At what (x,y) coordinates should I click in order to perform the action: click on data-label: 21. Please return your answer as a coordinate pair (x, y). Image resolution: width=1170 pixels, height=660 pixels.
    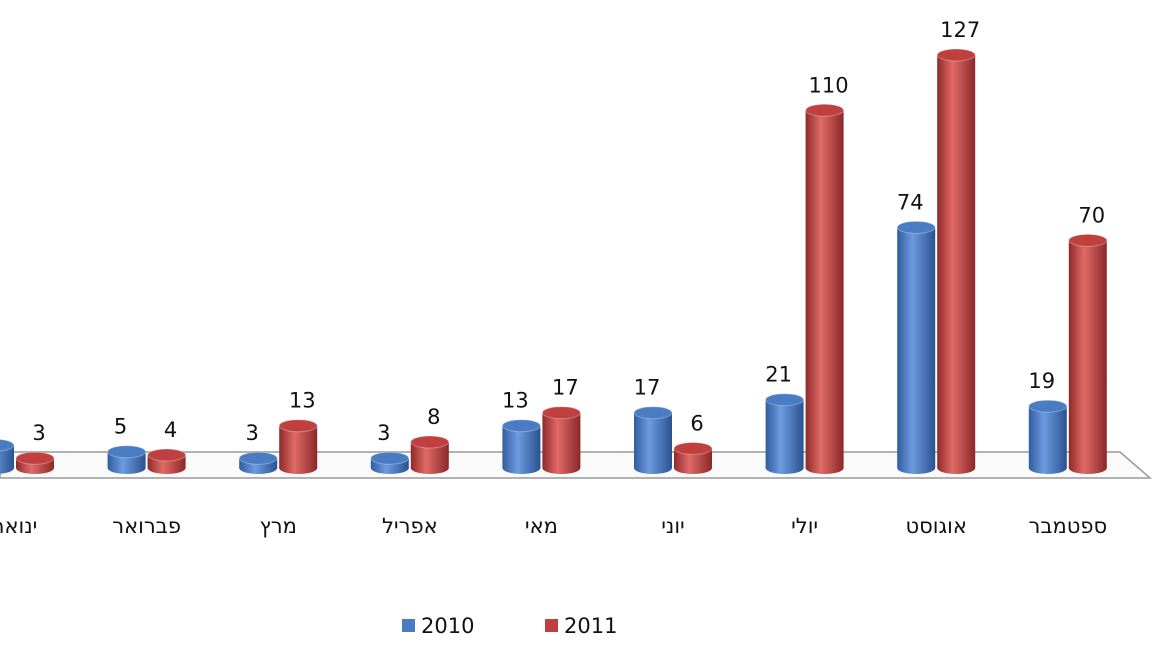
    Looking at the image, I should click on (778, 375).